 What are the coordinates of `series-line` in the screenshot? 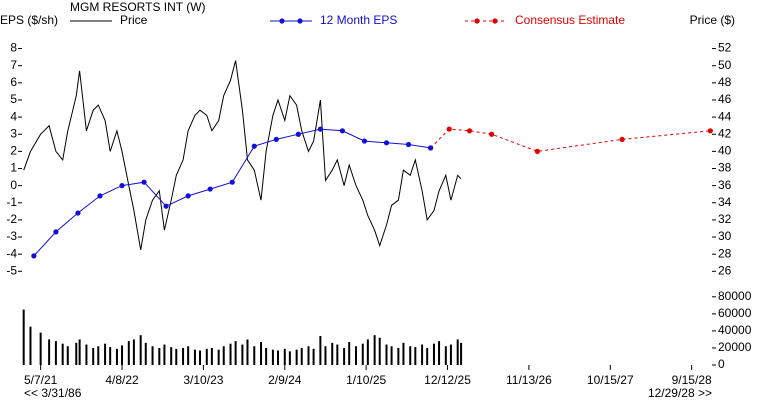 It's located at (570, 140).